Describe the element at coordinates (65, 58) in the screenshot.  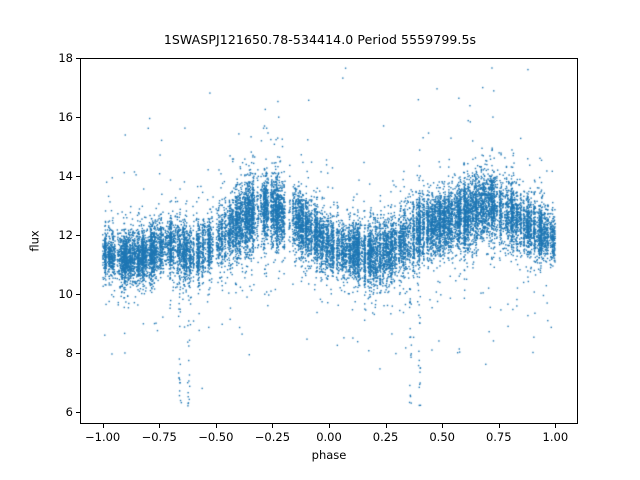
I see `y-tick-label: 18` at that location.